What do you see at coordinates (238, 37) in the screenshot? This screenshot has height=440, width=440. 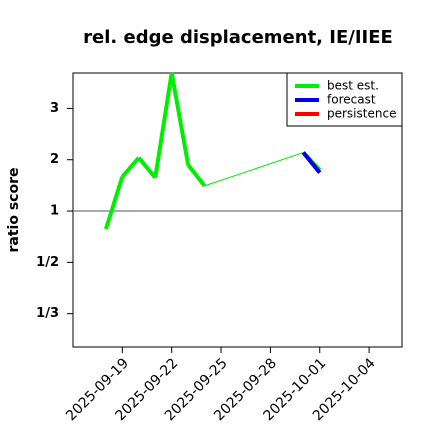 I see `chart-title: rel. edge displacement, IE/IIEE` at bounding box center [238, 37].